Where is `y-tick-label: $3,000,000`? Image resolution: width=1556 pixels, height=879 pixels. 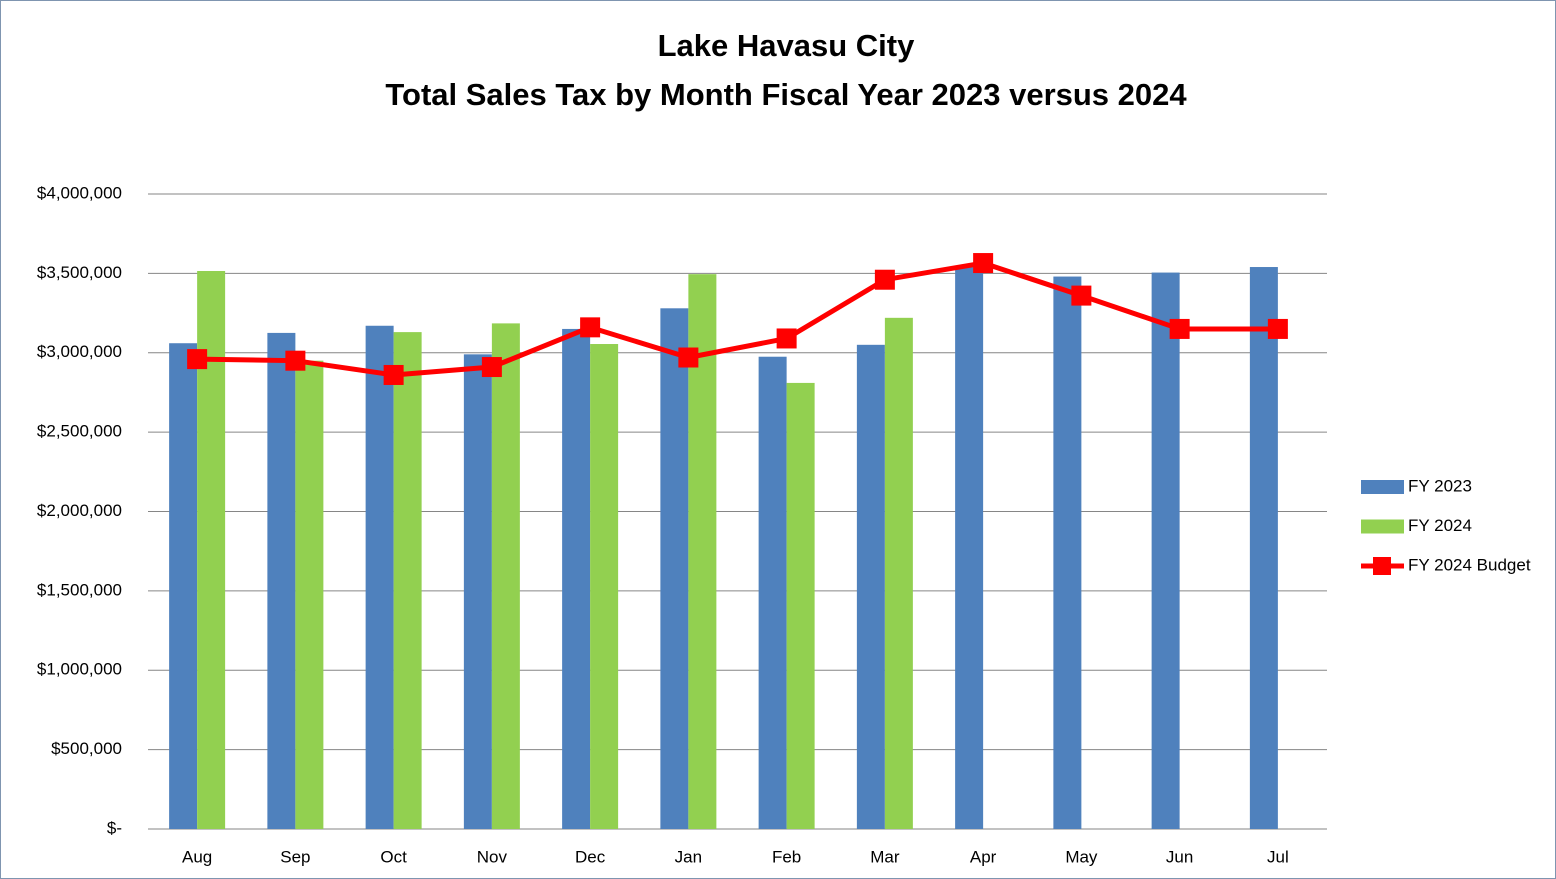 y-tick-label: $3,000,000 is located at coordinates (79, 351).